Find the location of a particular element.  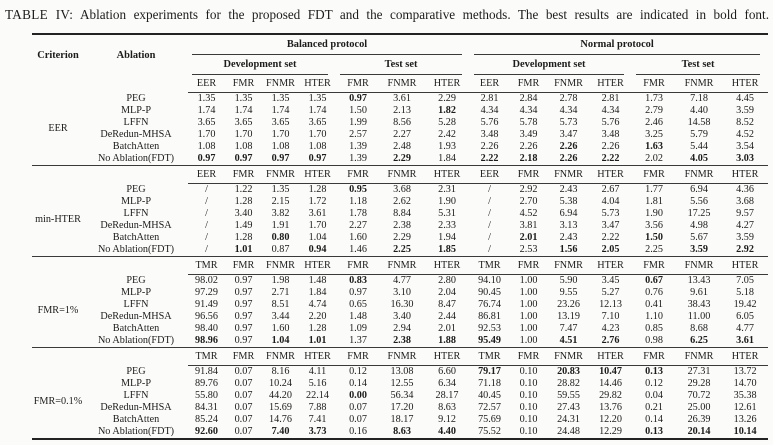

metric-value: 27.43 is located at coordinates (568, 407).